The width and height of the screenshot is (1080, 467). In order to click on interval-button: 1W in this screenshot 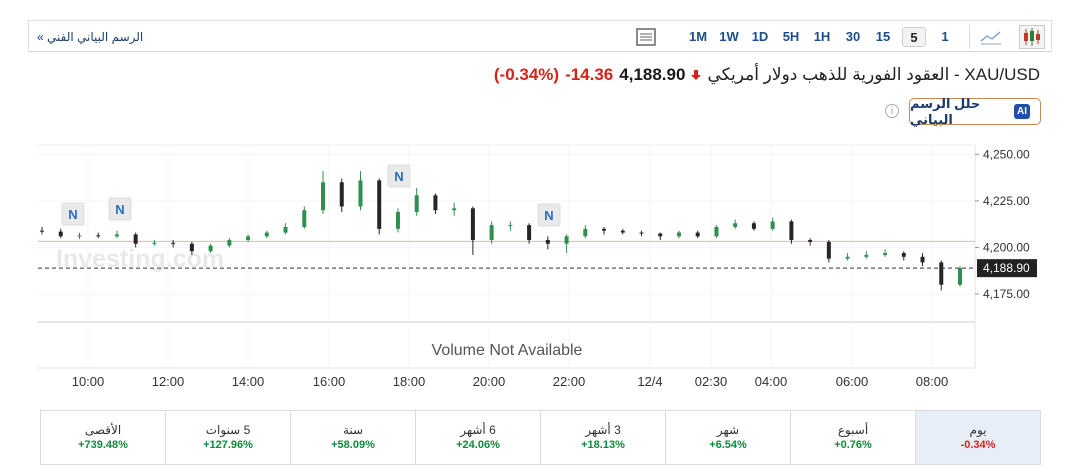, I will do `click(729, 36)`.